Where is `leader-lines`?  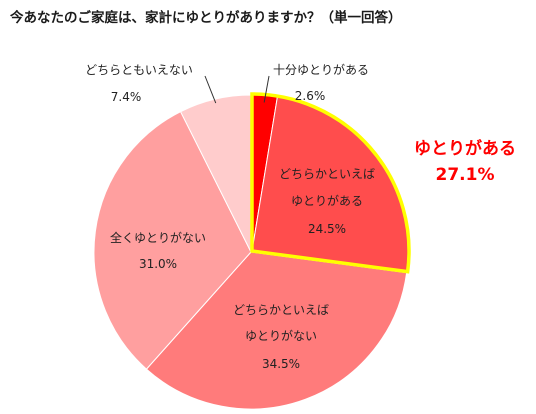
leader-lines is located at coordinates (237, 89).